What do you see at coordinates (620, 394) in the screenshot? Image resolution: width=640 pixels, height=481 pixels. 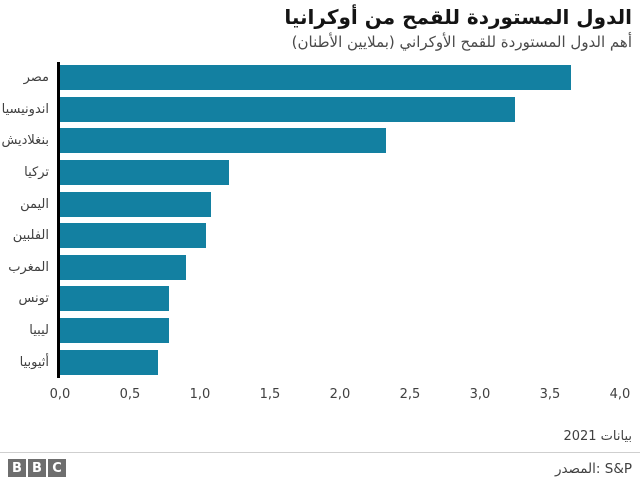 I see `x-tick-label: 4,0` at bounding box center [620, 394].